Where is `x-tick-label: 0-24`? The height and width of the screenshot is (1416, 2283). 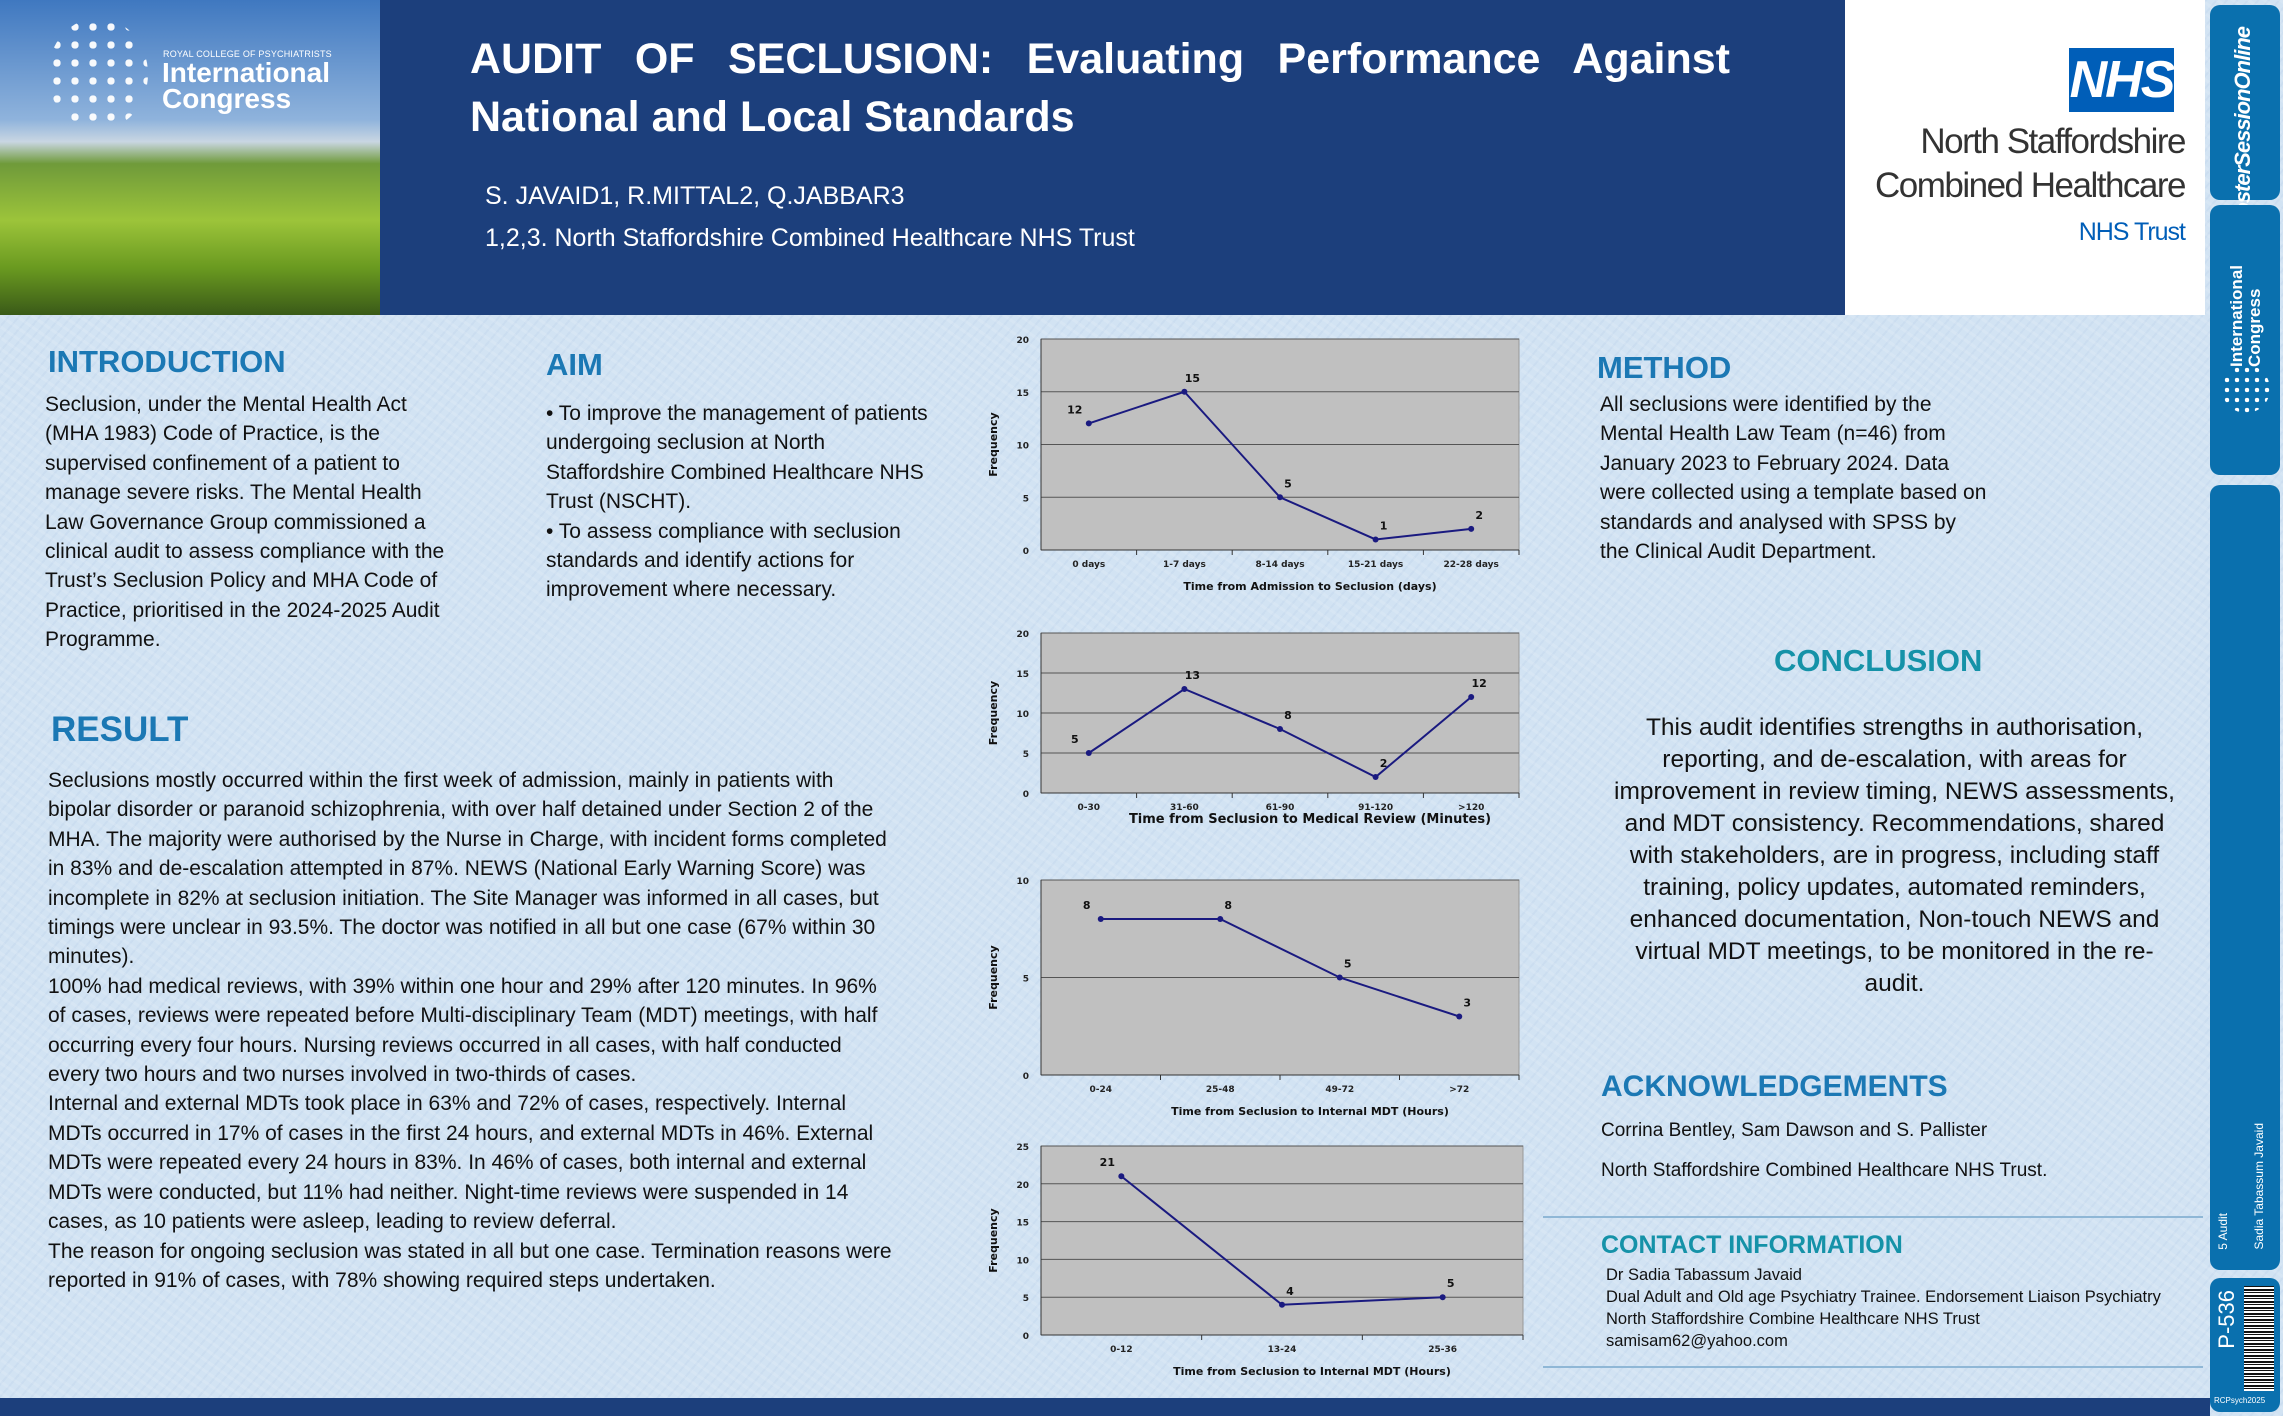 x-tick-label: 0-24 is located at coordinates (1100, 1090).